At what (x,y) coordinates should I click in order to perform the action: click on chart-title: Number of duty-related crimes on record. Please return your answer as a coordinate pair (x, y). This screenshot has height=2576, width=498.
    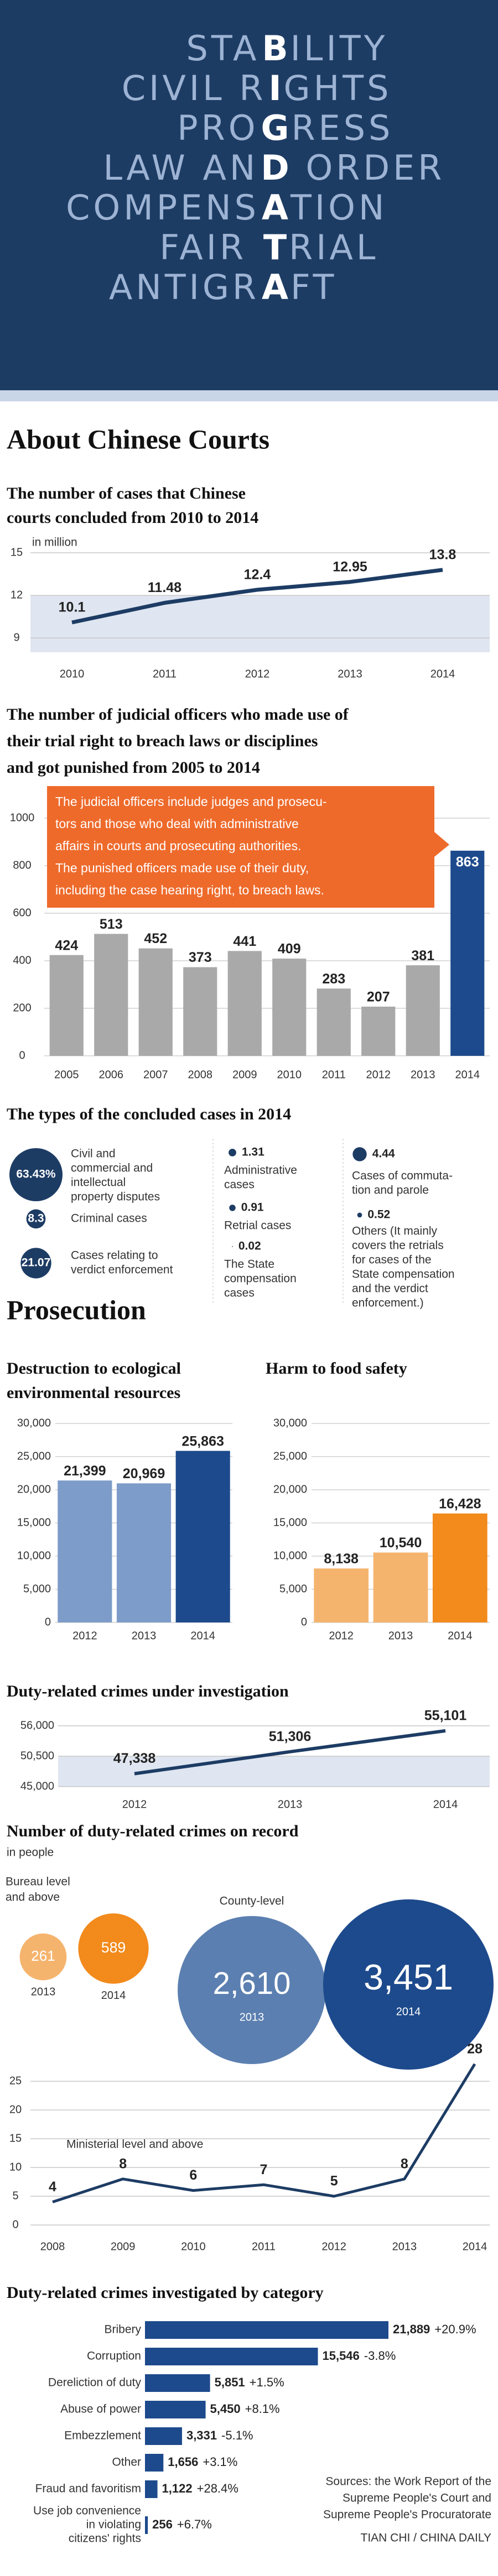
    Looking at the image, I should click on (153, 1831).